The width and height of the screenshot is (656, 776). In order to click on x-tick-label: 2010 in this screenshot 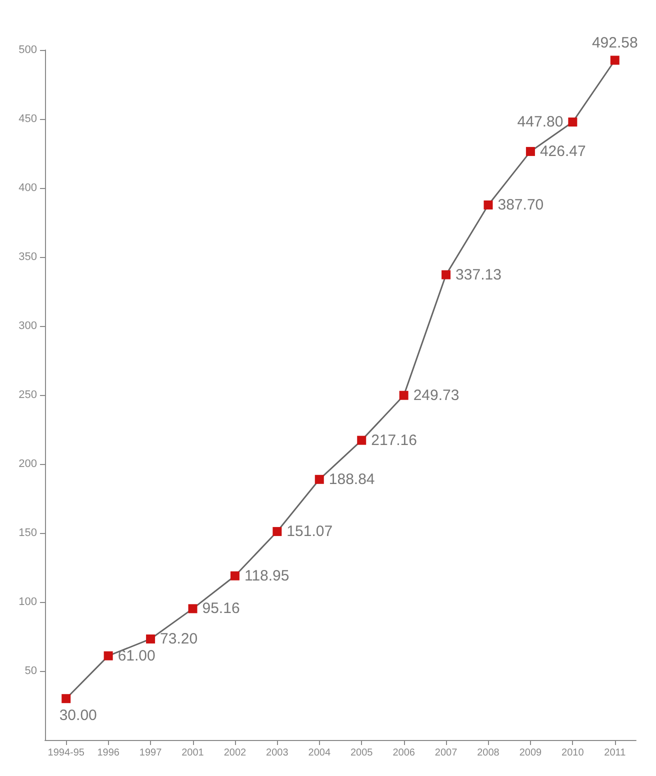, I will do `click(573, 753)`.